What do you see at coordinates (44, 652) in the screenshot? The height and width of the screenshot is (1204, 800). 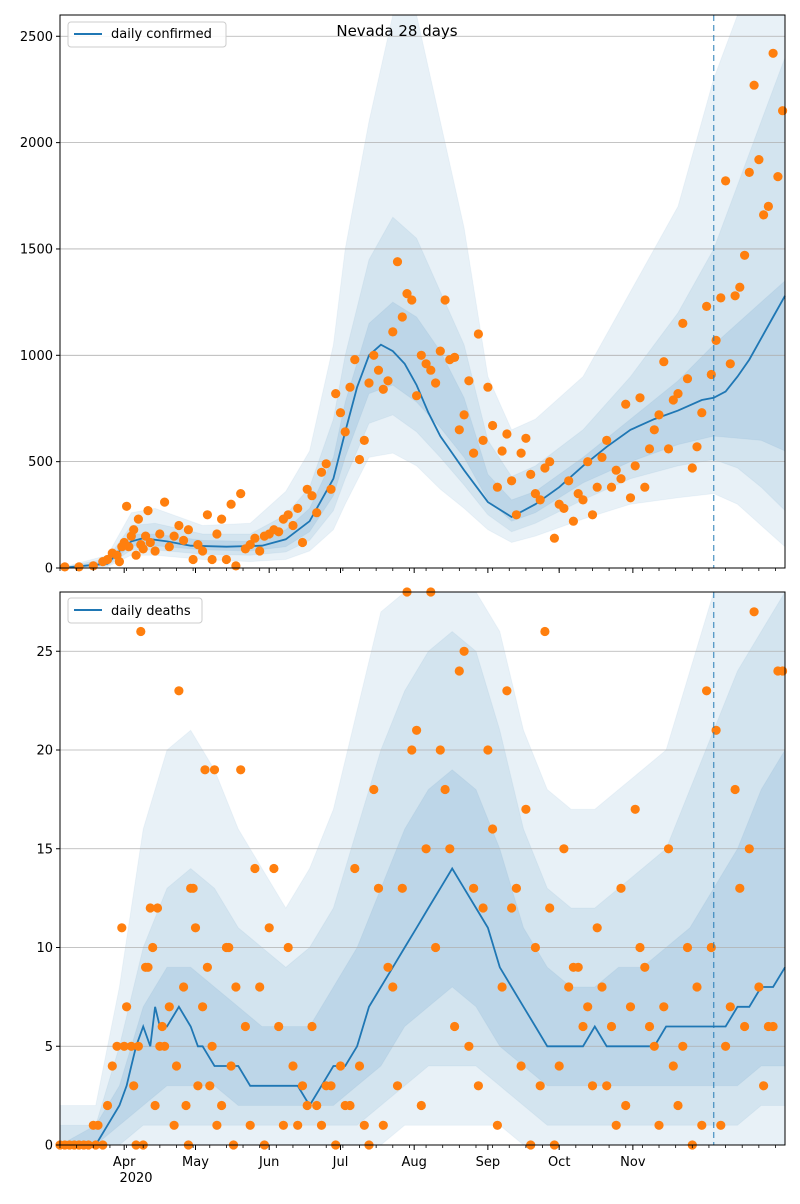 I see `y-tick-label: 25` at bounding box center [44, 652].